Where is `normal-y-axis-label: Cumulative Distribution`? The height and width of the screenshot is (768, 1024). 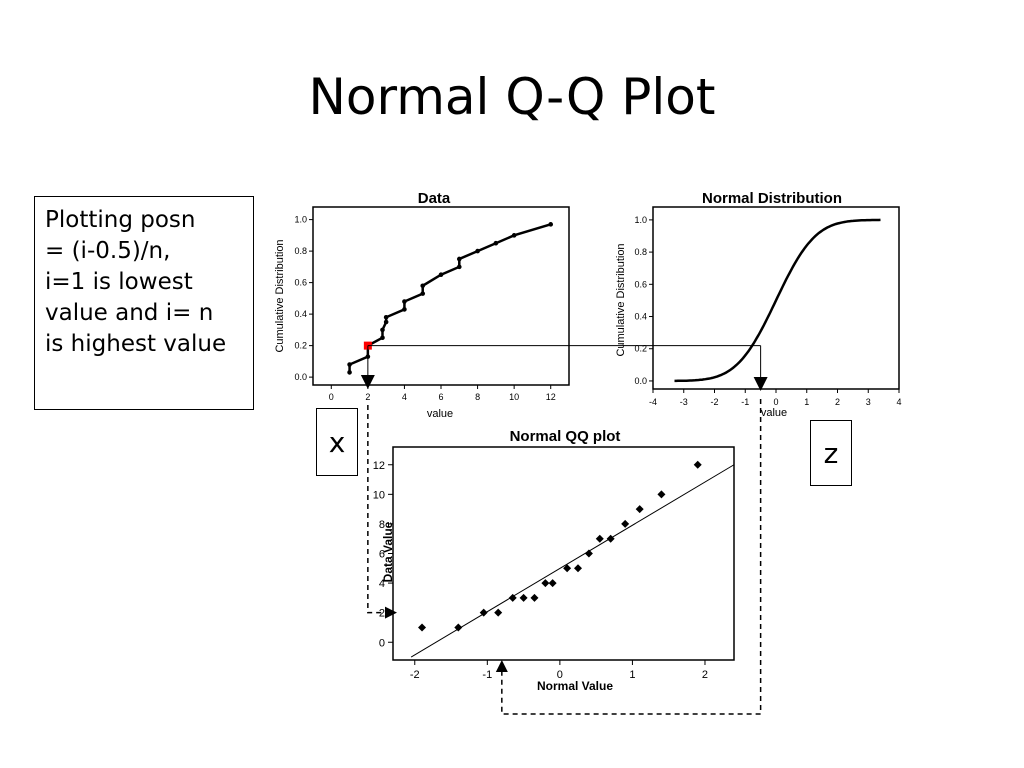
normal-y-axis-label: Cumulative Distribution is located at coordinates (621, 299).